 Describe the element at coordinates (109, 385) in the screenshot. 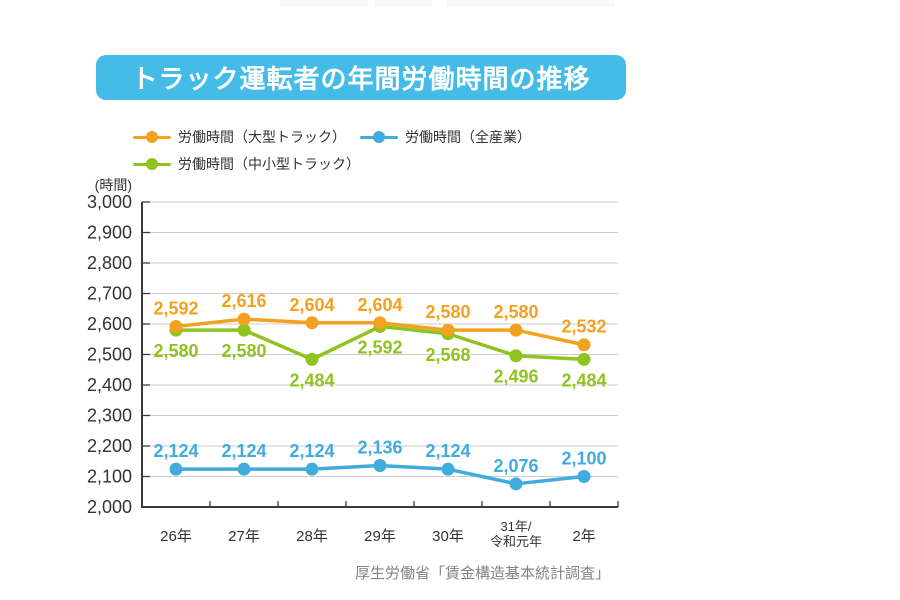

I see `y-tick-label: 2,400` at that location.